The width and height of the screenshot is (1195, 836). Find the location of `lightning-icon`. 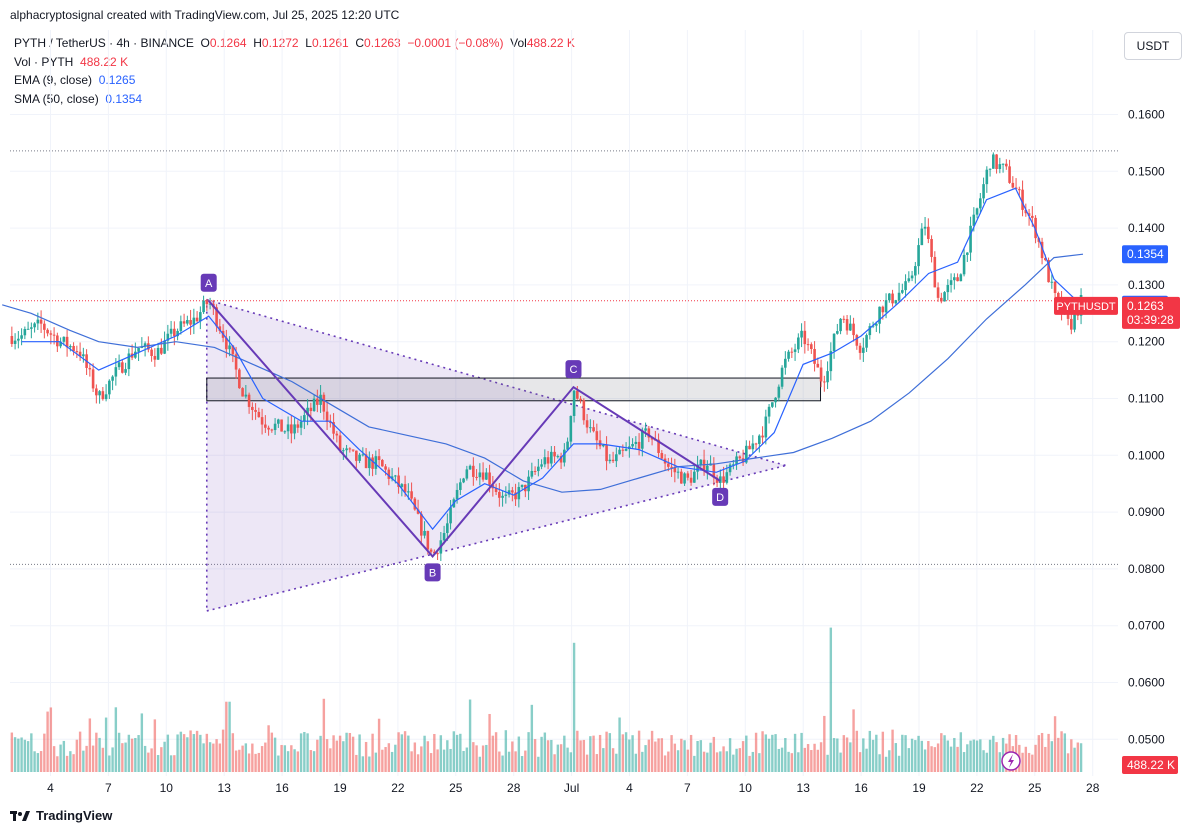

lightning-icon is located at coordinates (1011, 761).